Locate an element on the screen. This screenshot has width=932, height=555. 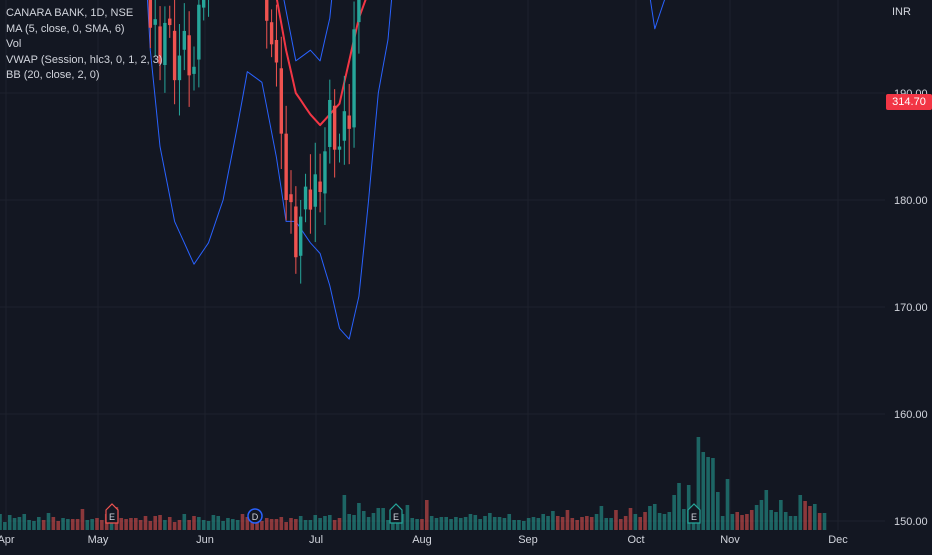
legend-vwap: VWAP (Session, hlc3, 0, 1, 2, 3) is located at coordinates (84, 59).